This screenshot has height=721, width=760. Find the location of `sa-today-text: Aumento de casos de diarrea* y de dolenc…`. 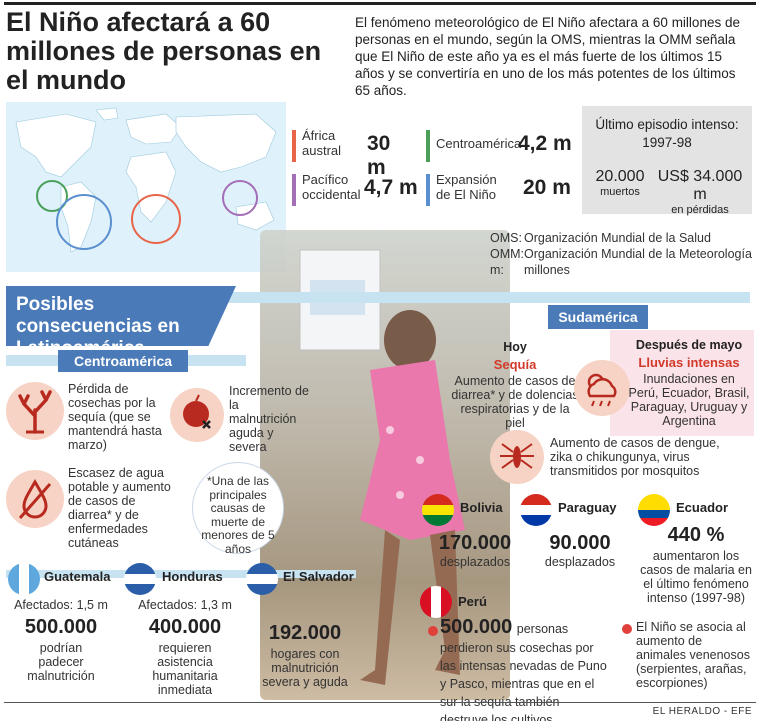

sa-today-text: Aumento de casos de diarrea* y de dolenc… is located at coordinates (515, 402).